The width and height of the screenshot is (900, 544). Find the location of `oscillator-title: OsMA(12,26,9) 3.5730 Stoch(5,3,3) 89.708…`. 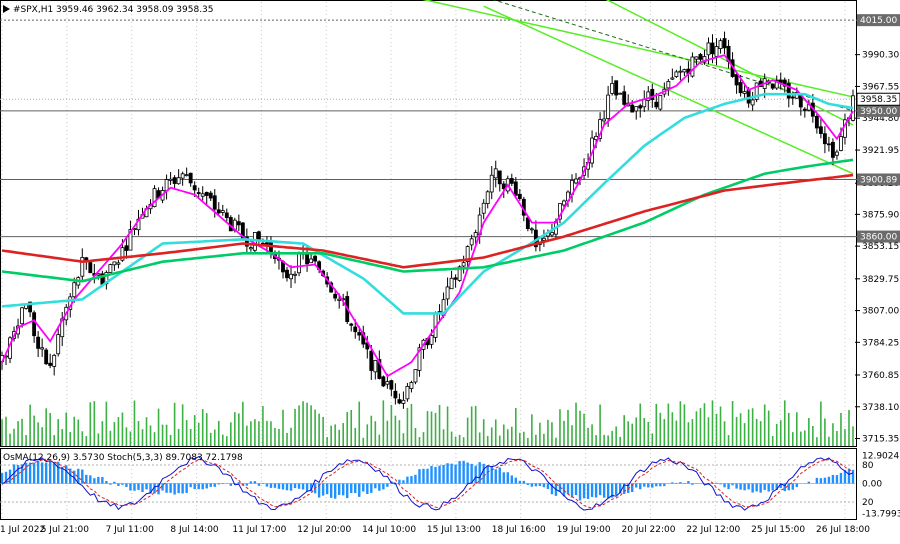

oscillator-title: OsMA(12,26,9) 3.5730 Stoch(5,3,3) 89.708… is located at coordinates (123, 458).